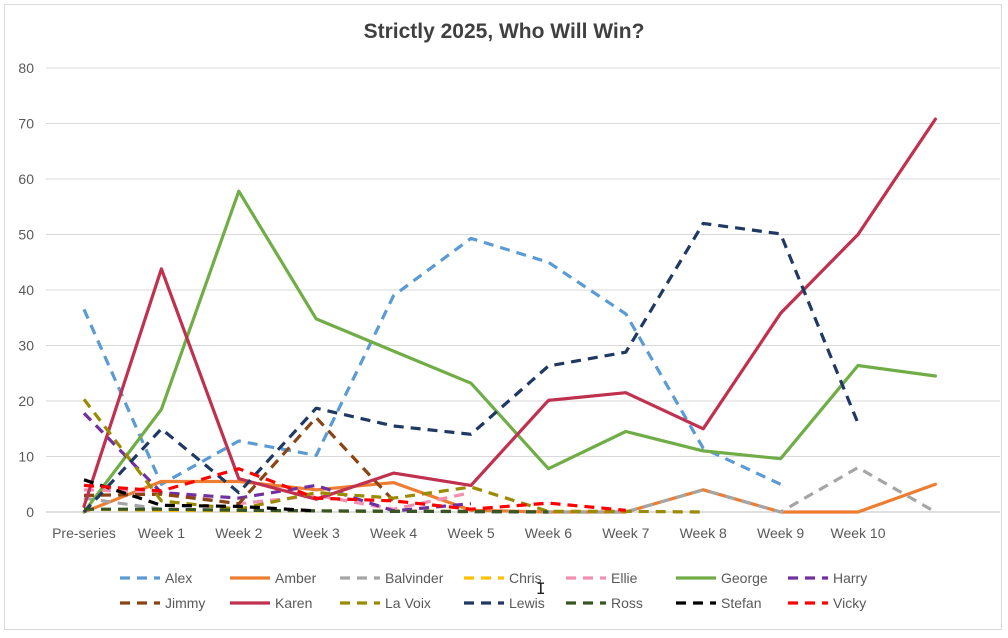 The image size is (1008, 638). I want to click on y-tick-label: 80, so click(26, 68).